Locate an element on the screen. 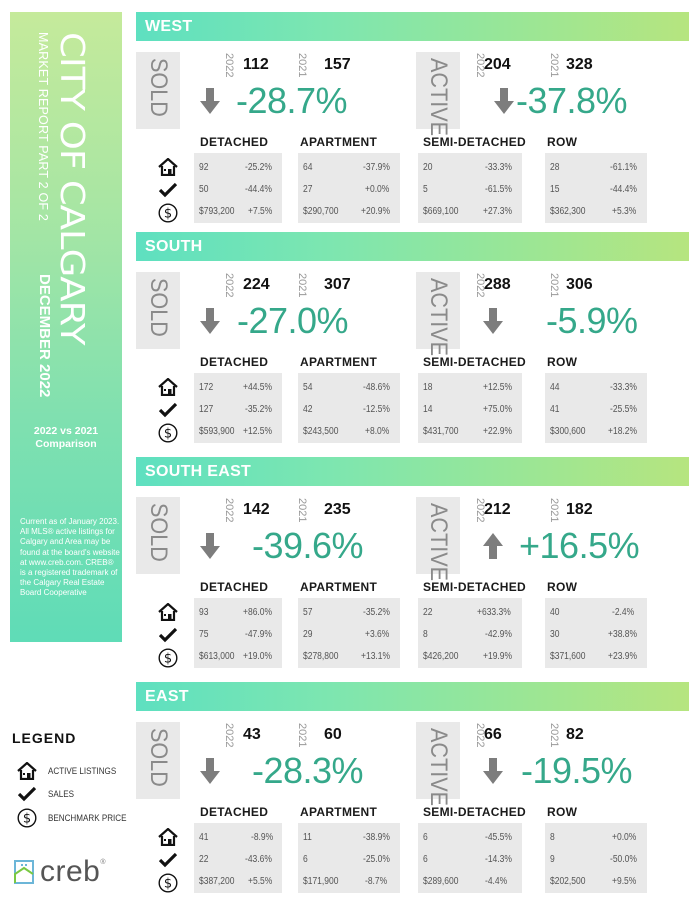 This screenshot has height=912, width=700. metric-change: -45.5% is located at coordinates (498, 837).